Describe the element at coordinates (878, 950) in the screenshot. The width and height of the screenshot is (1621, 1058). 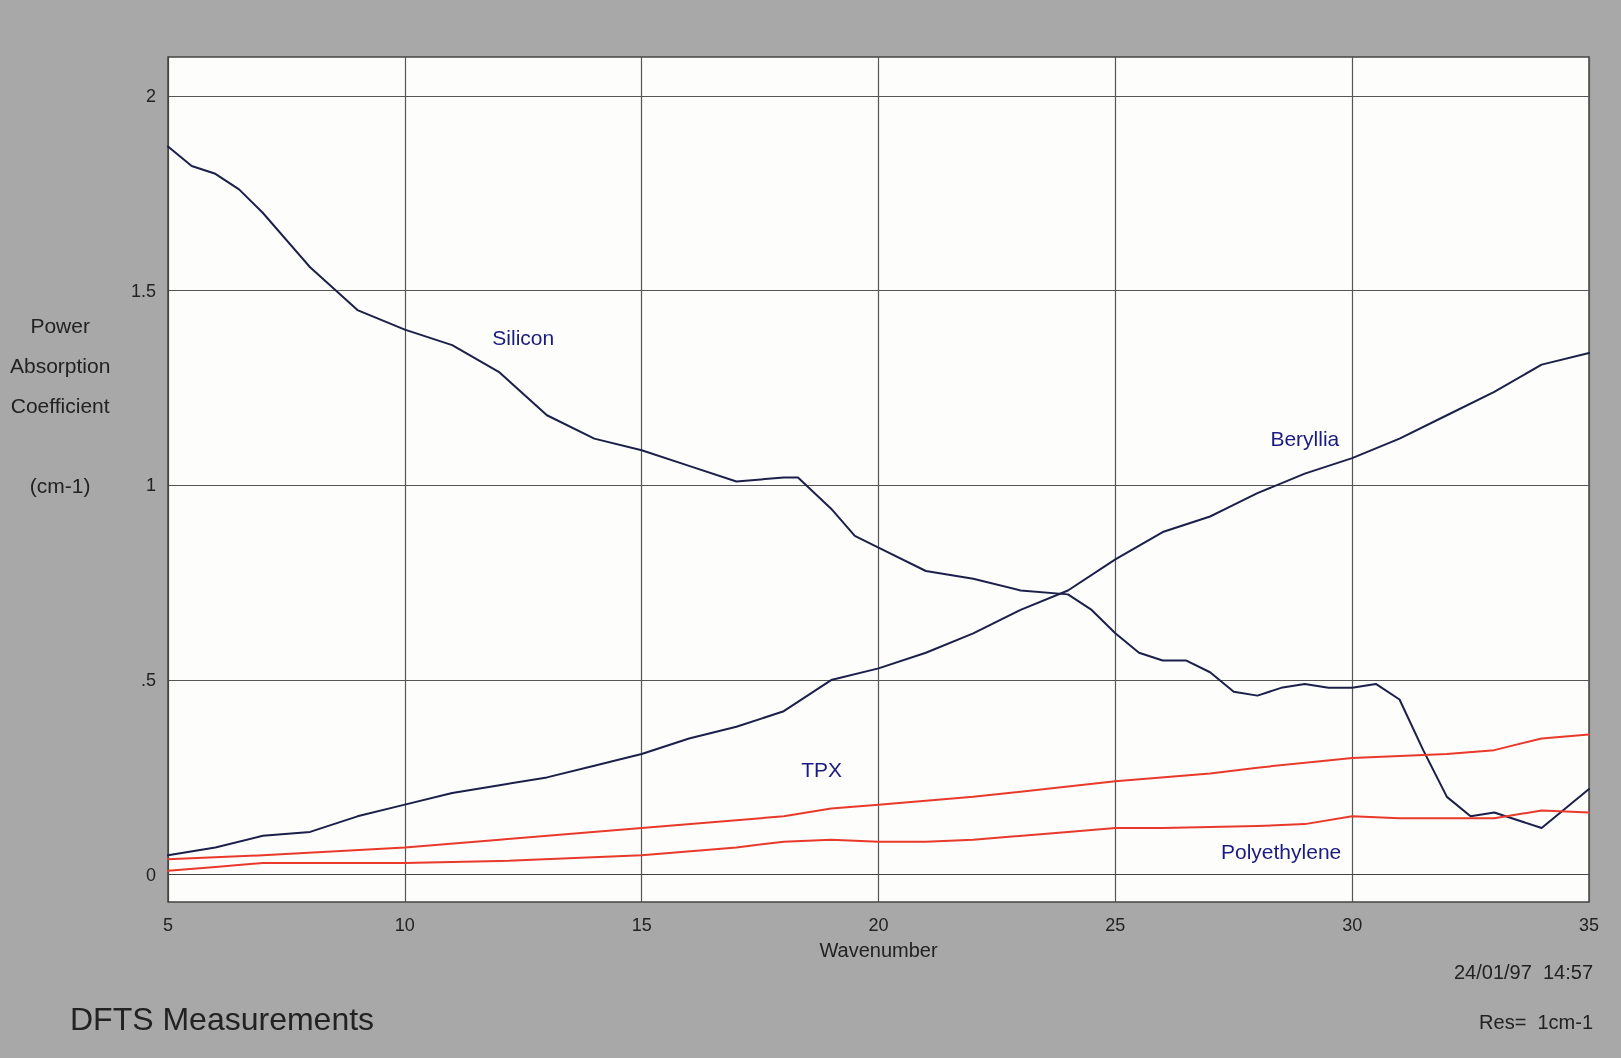
I see `x-axis-title: Wavenumber` at that location.